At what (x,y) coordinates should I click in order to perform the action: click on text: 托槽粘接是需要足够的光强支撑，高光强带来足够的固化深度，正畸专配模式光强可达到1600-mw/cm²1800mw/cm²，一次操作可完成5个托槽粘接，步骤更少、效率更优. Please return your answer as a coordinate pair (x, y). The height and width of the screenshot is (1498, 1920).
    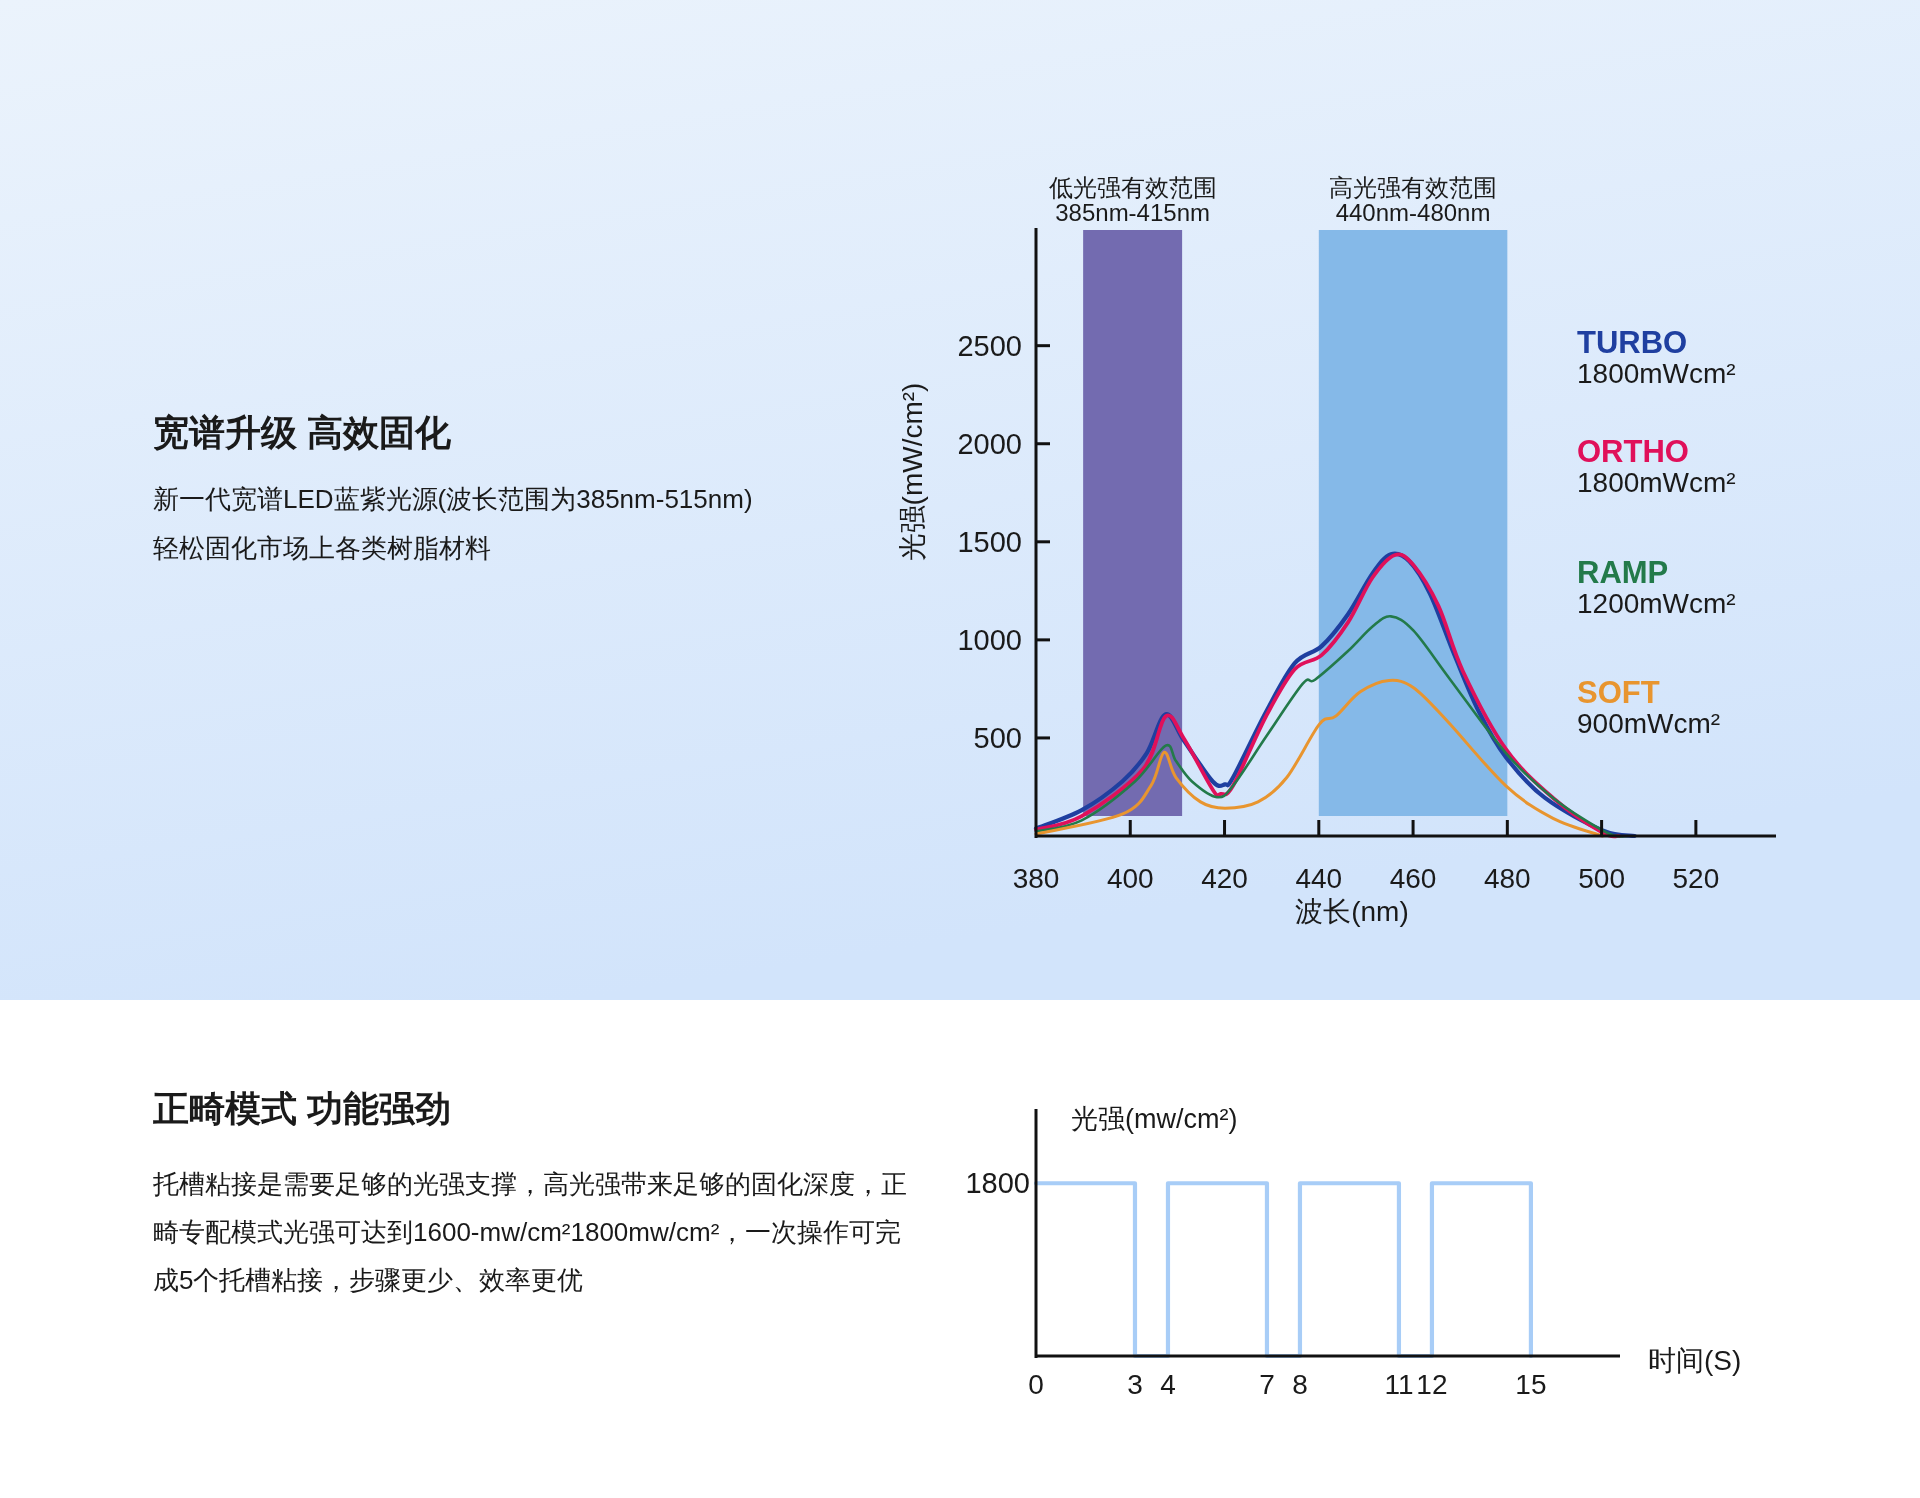
    Looking at the image, I should click on (529, 1232).